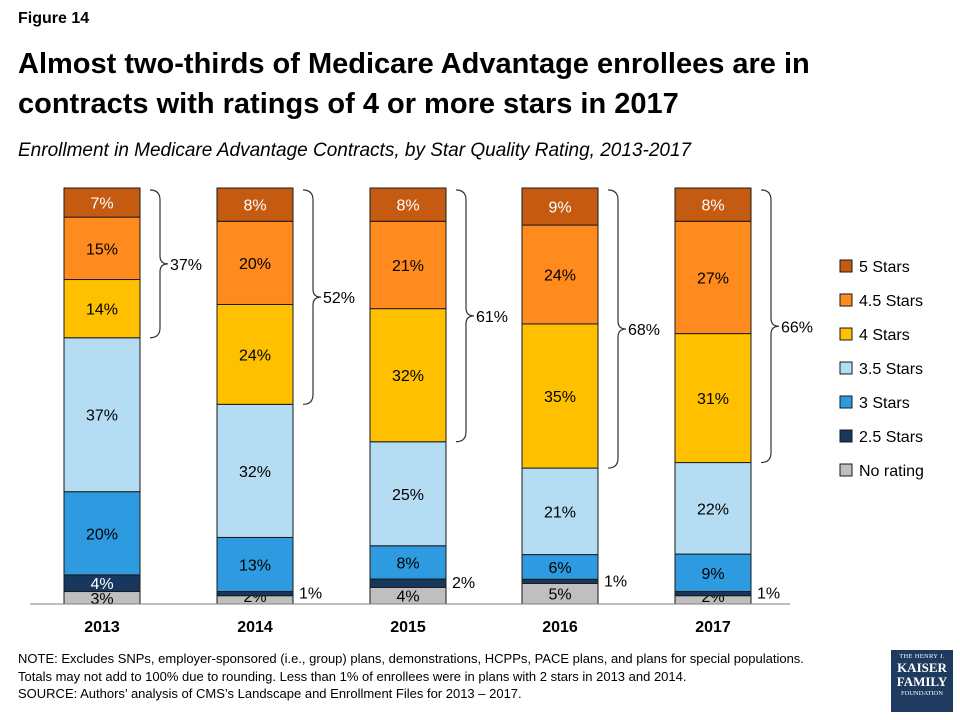  What do you see at coordinates (186, 265) in the screenshot?
I see `bracket-label-2013: 37%` at bounding box center [186, 265].